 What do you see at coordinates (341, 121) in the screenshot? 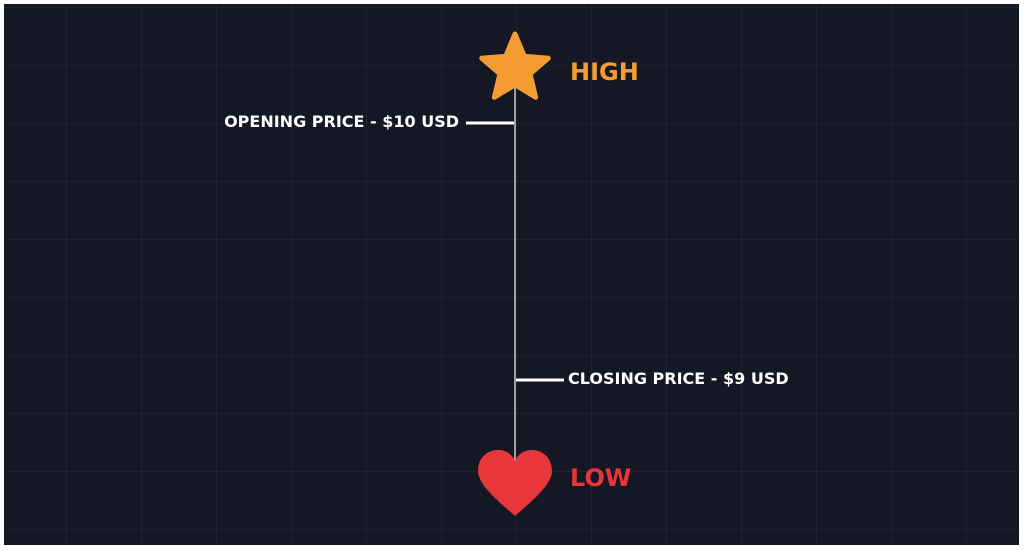
I see `opening-price-label: OPENING PRICE - $10 USD` at bounding box center [341, 121].